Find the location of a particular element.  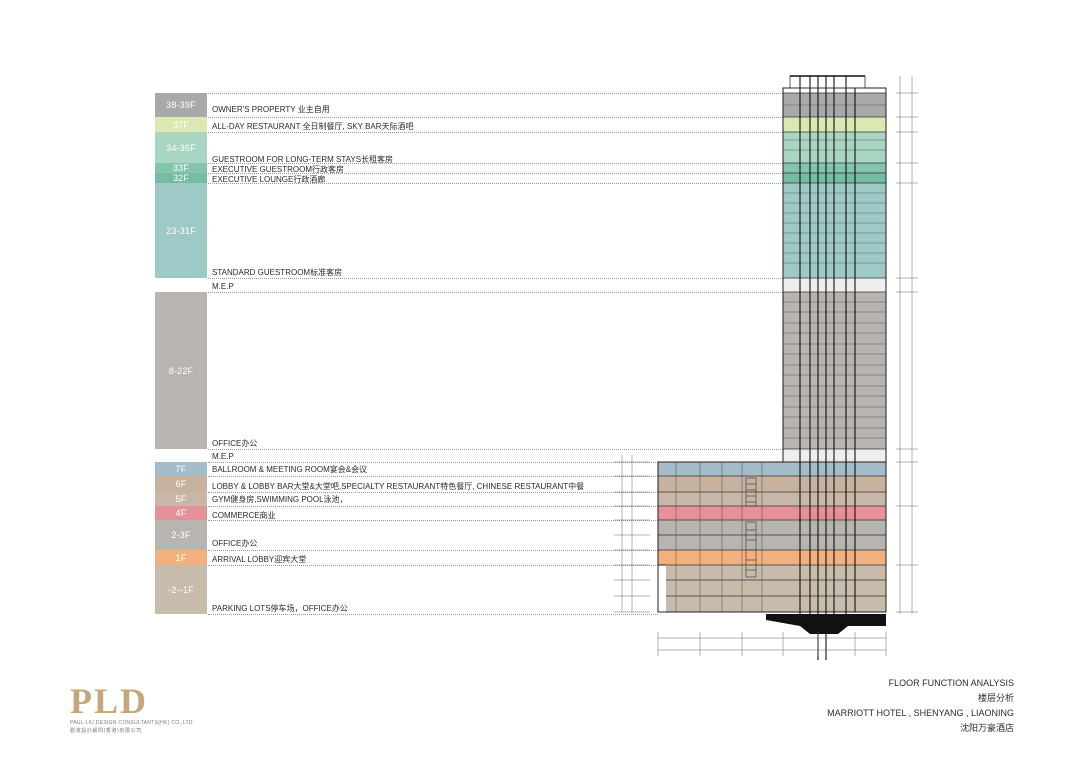

band-7f: 7F is located at coordinates (181, 469).